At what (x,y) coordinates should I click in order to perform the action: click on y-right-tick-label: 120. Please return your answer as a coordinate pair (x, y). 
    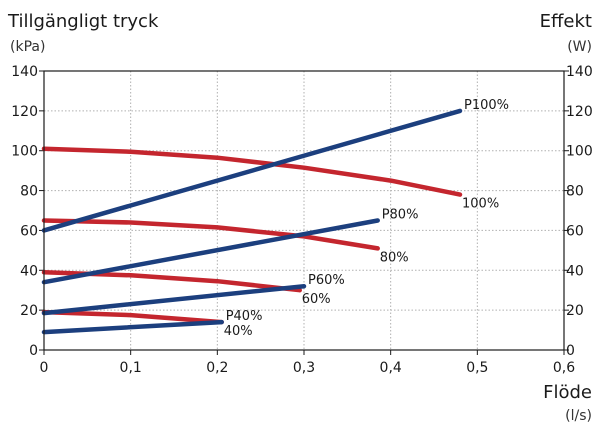
    Looking at the image, I should click on (579, 112).